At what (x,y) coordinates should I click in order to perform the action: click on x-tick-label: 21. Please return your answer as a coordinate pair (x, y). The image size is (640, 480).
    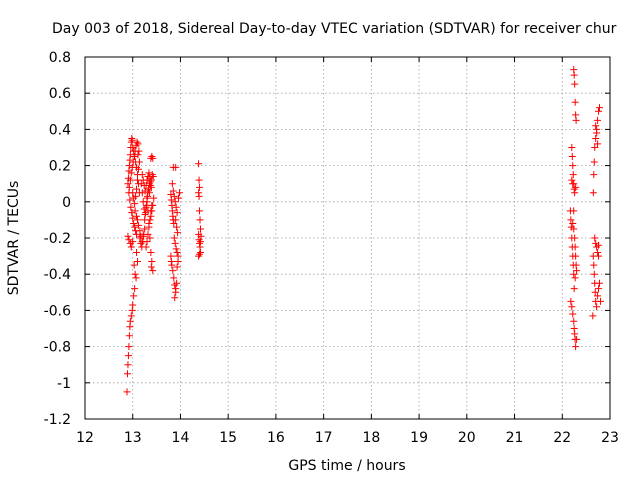
    Looking at the image, I should click on (515, 438).